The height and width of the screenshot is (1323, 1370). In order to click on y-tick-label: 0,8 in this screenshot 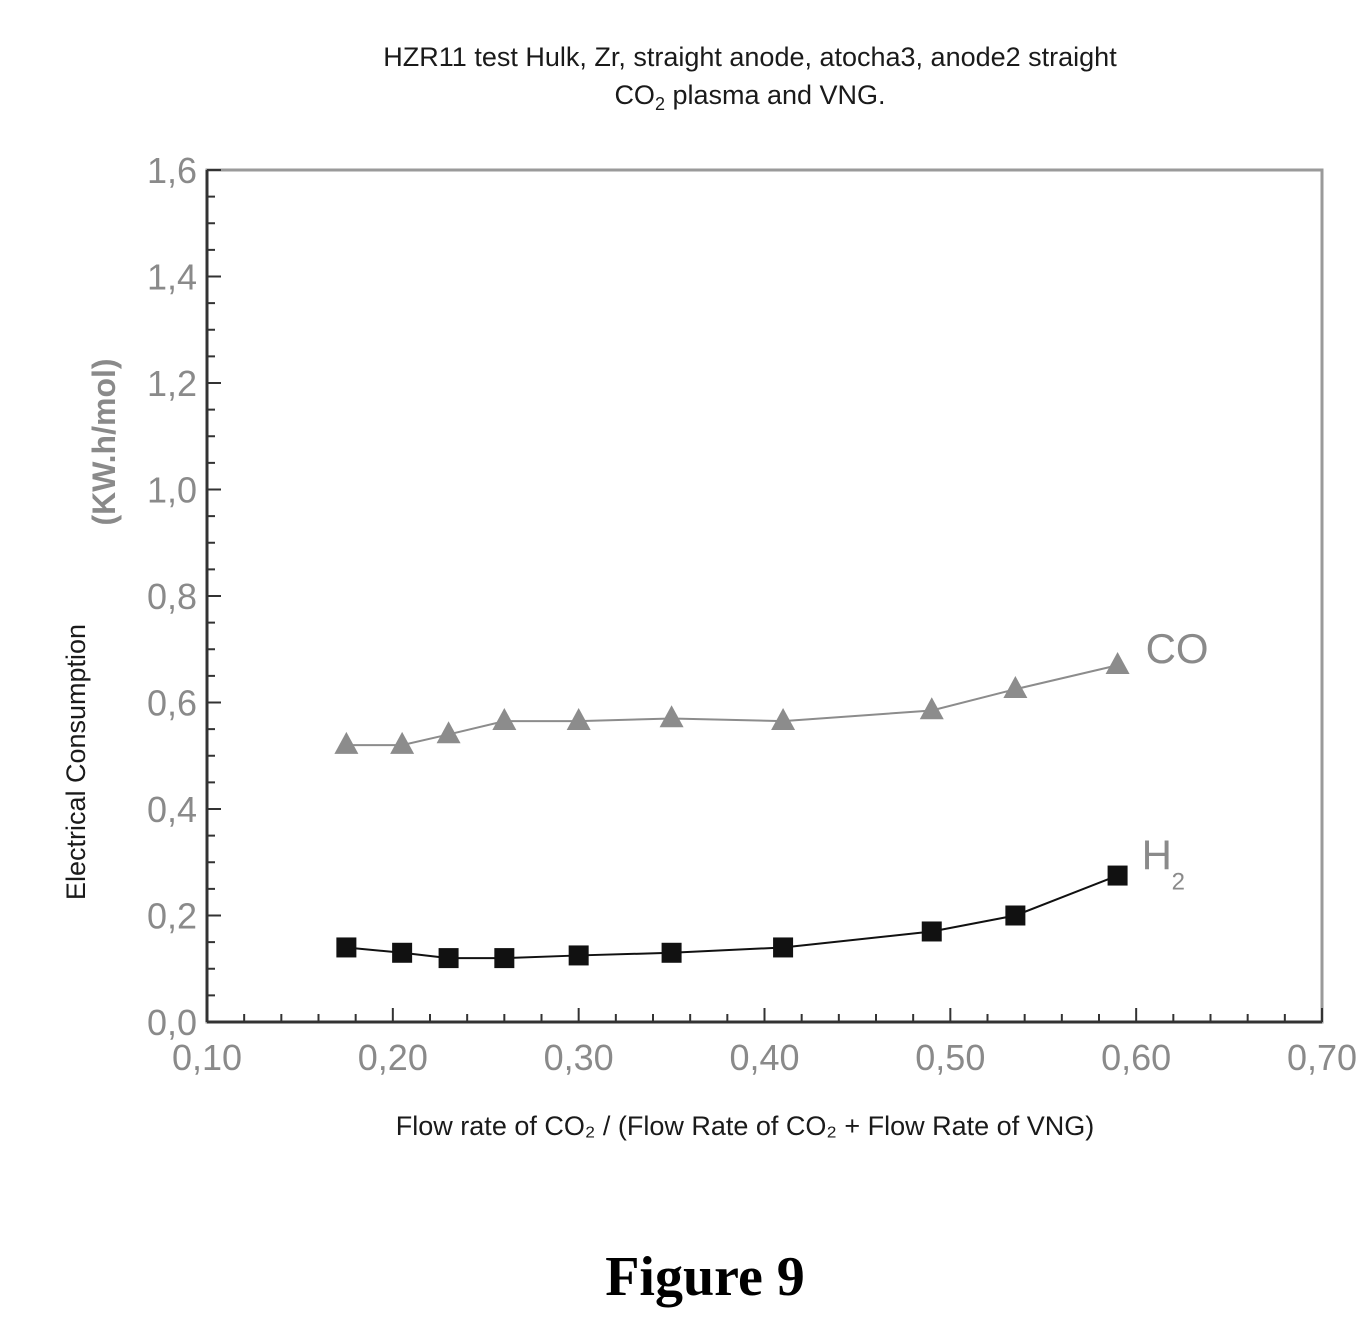, I will do `click(172, 596)`.